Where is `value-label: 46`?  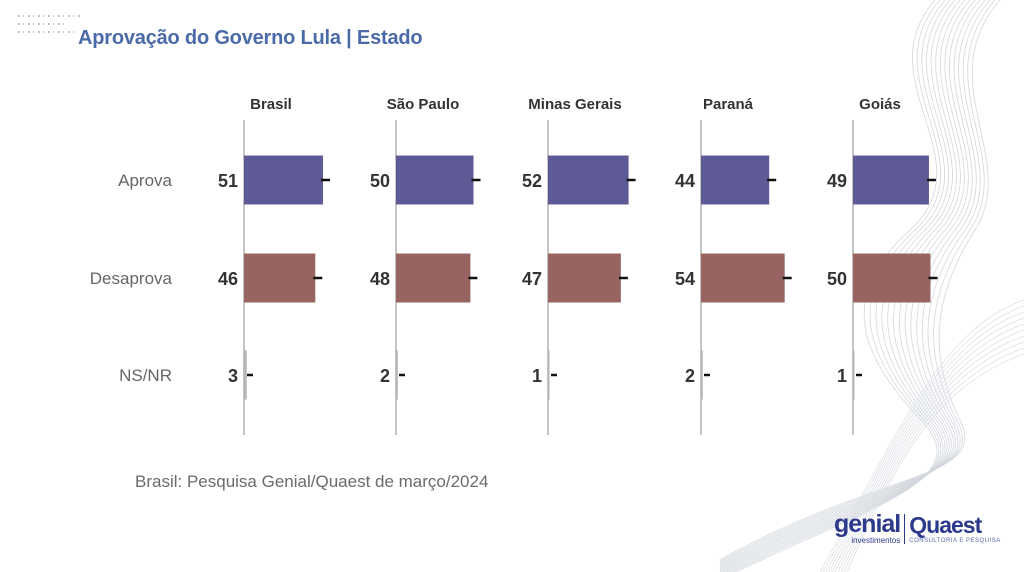 value-label: 46 is located at coordinates (228, 279).